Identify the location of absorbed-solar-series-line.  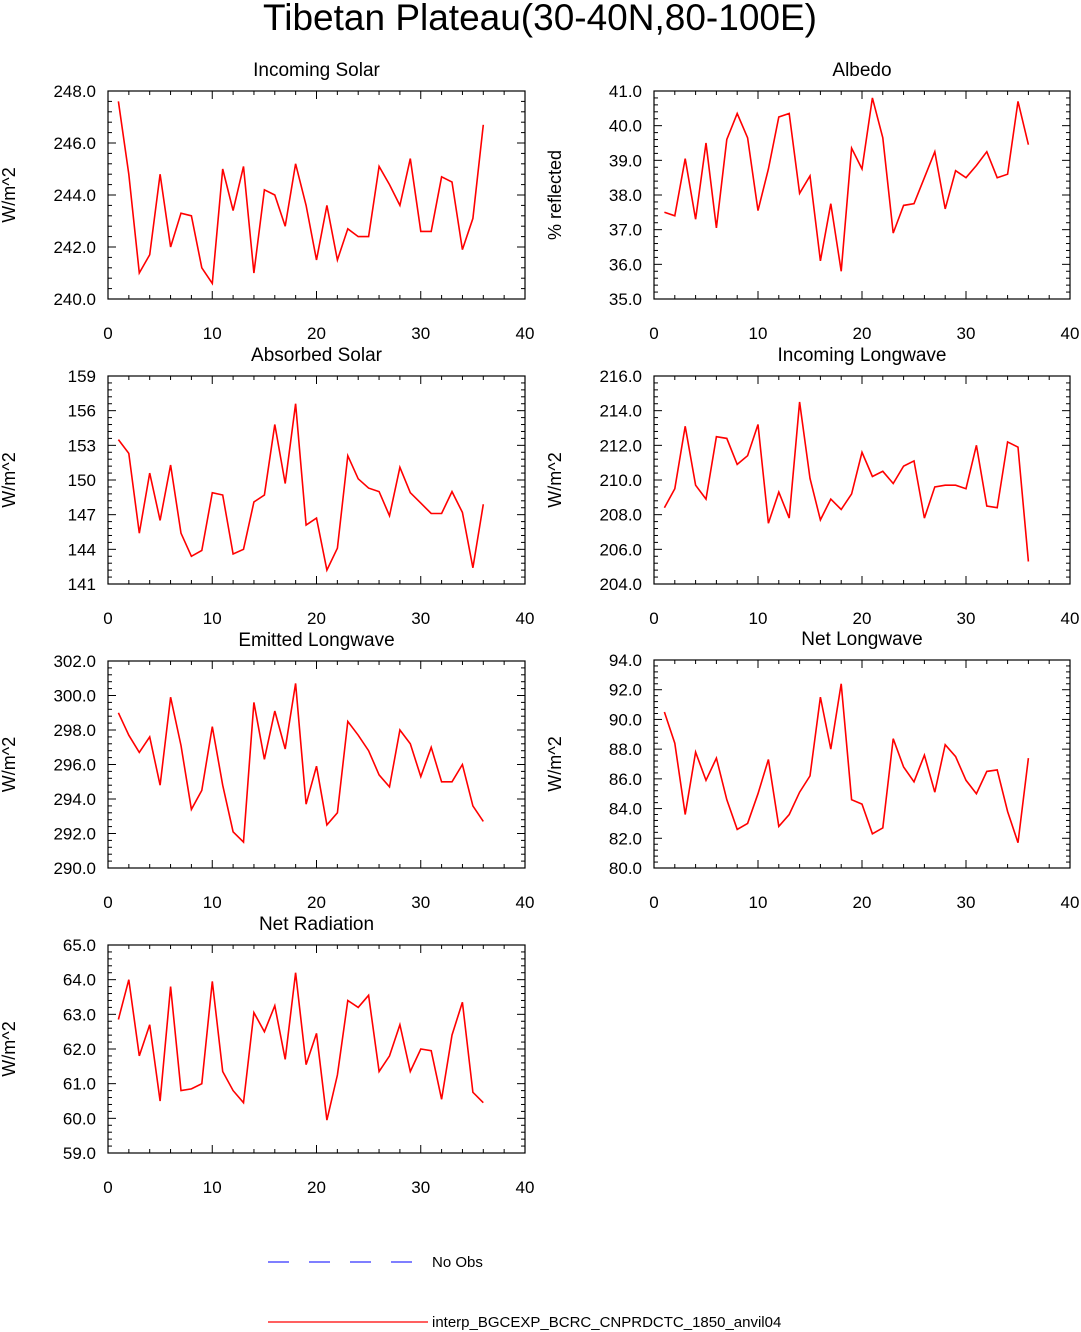
(301, 488).